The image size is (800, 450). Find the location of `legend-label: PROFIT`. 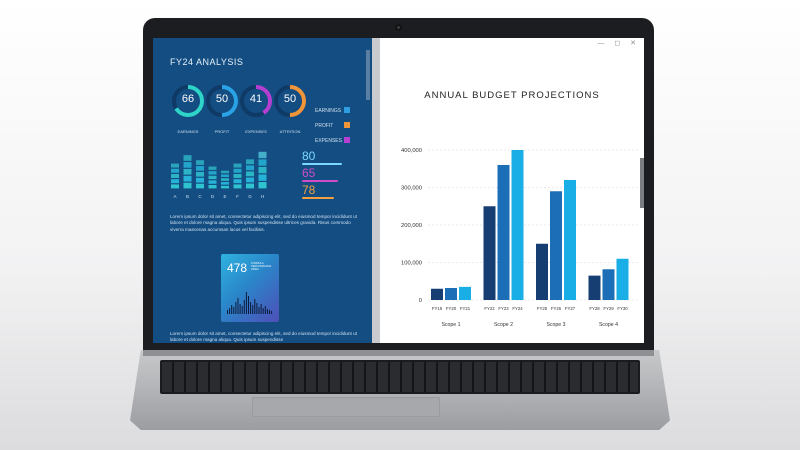

legend-label: PROFIT is located at coordinates (324, 126).